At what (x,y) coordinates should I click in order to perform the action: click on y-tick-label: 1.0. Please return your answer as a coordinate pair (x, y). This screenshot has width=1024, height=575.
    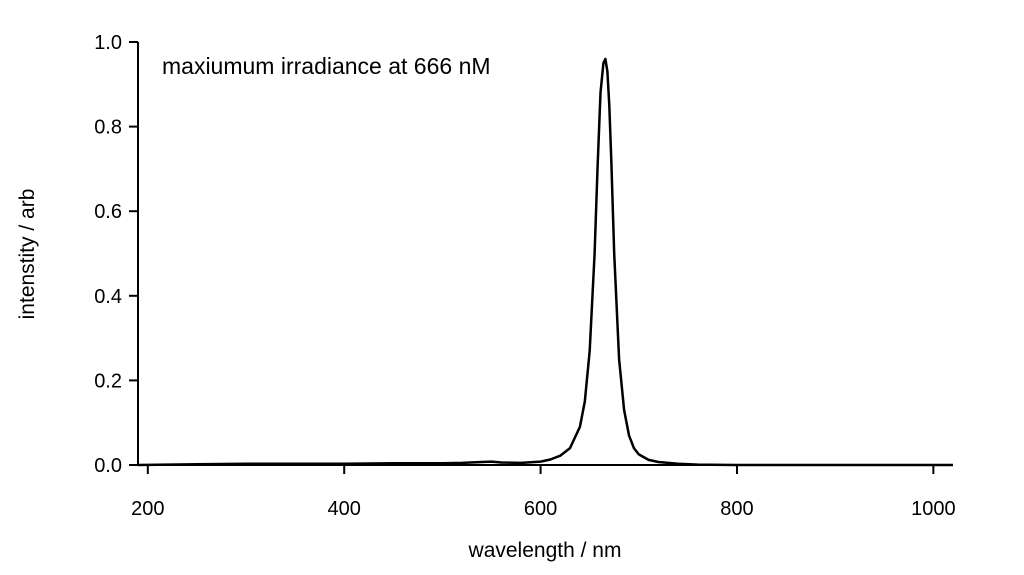
    Looking at the image, I should click on (108, 43).